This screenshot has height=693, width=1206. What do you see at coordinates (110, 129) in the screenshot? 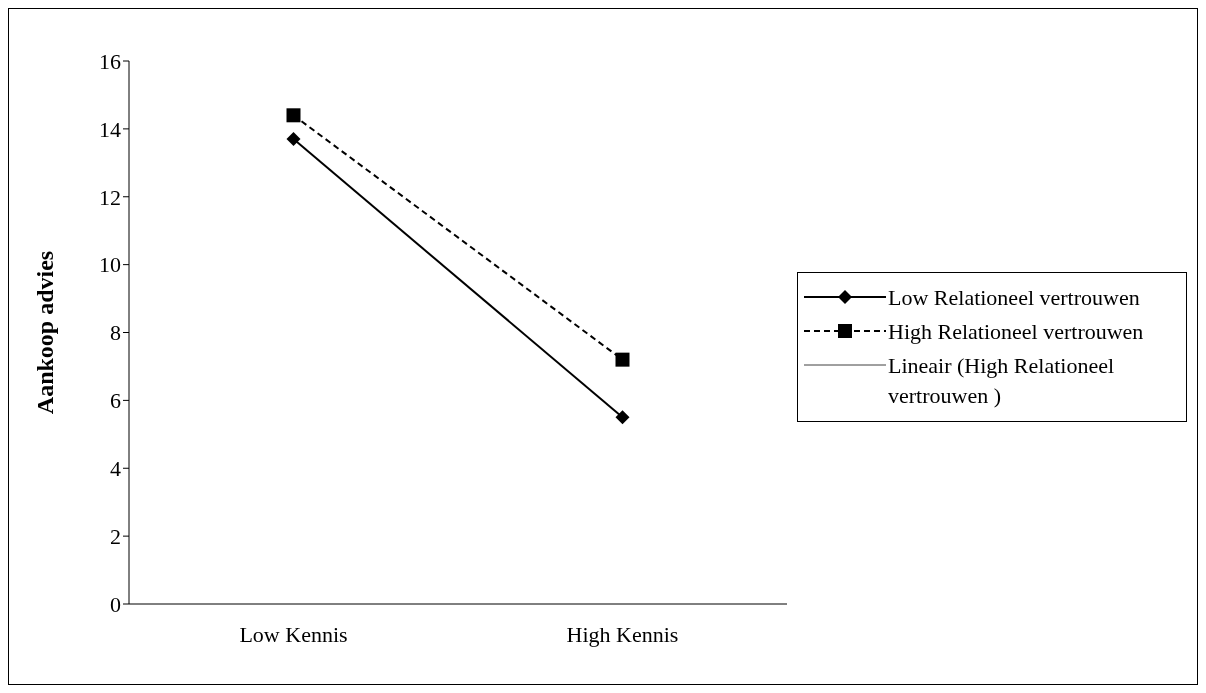
I see `y-tick-label: 14` at bounding box center [110, 129].